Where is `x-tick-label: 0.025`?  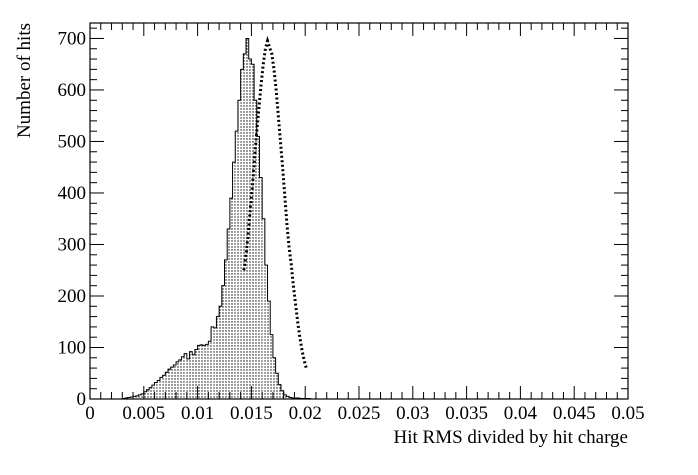
x-tick-label: 0.025 is located at coordinates (359, 413).